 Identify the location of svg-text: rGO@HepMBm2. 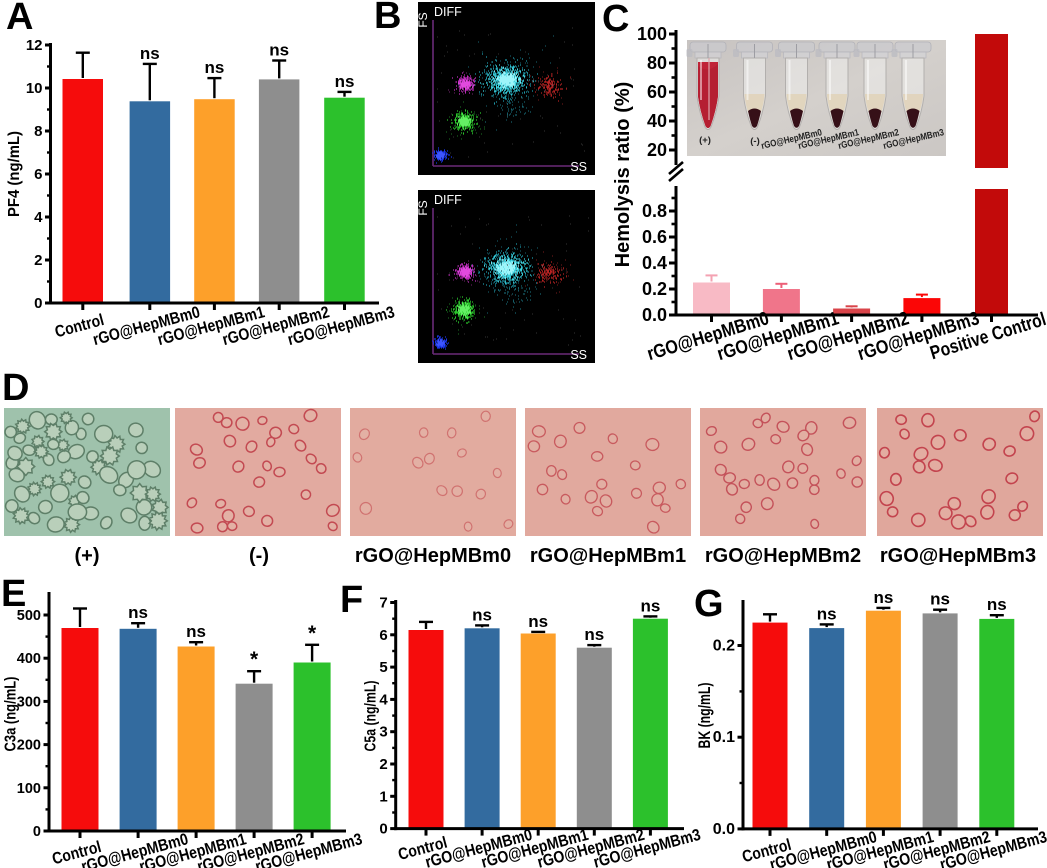
(783, 556).